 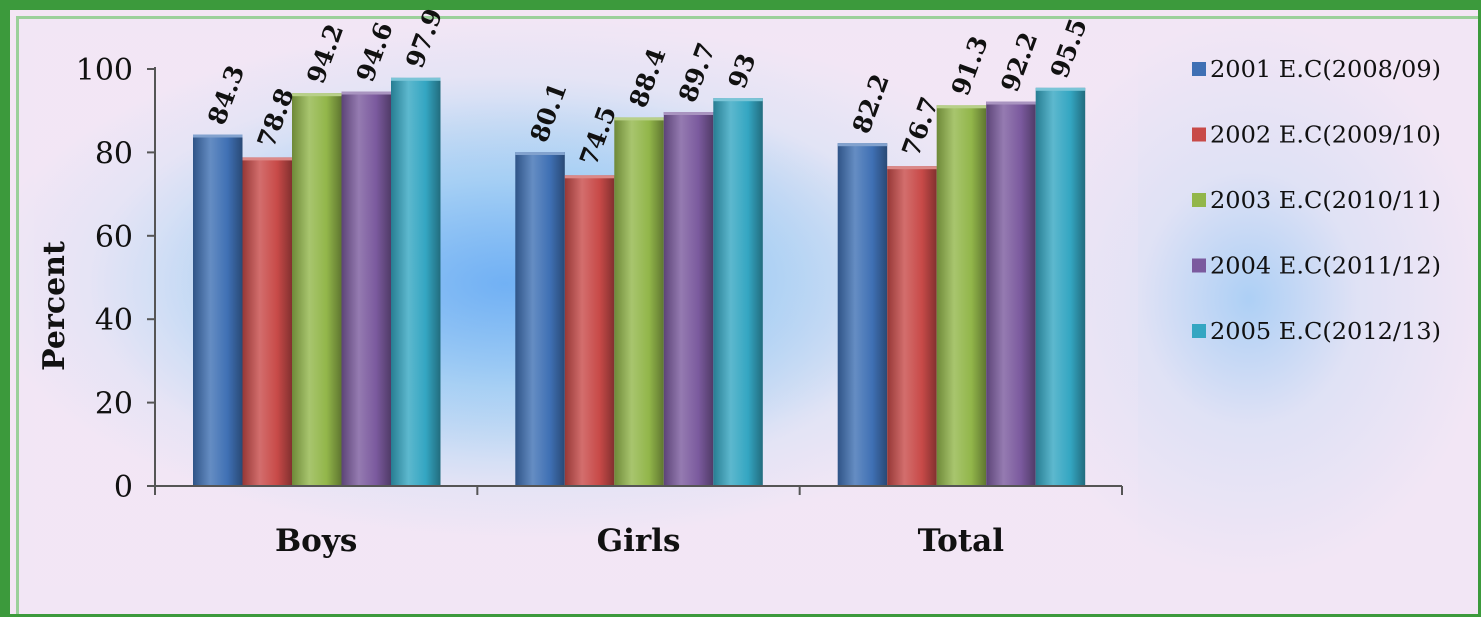 What do you see at coordinates (54, 306) in the screenshot?
I see `y-axis-label: Percent` at bounding box center [54, 306].